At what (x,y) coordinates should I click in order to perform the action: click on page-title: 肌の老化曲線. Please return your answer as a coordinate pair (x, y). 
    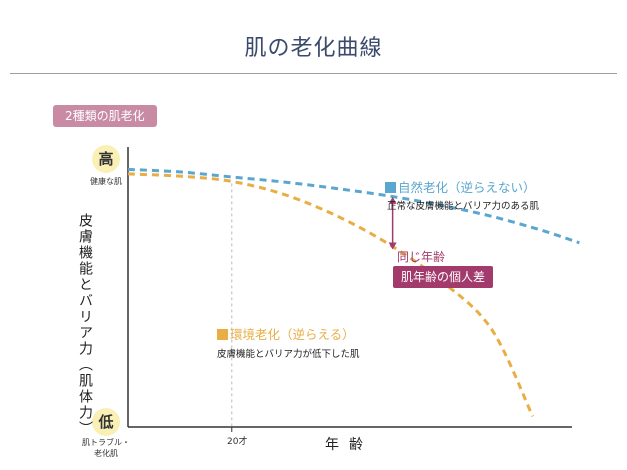
    Looking at the image, I should click on (313, 48).